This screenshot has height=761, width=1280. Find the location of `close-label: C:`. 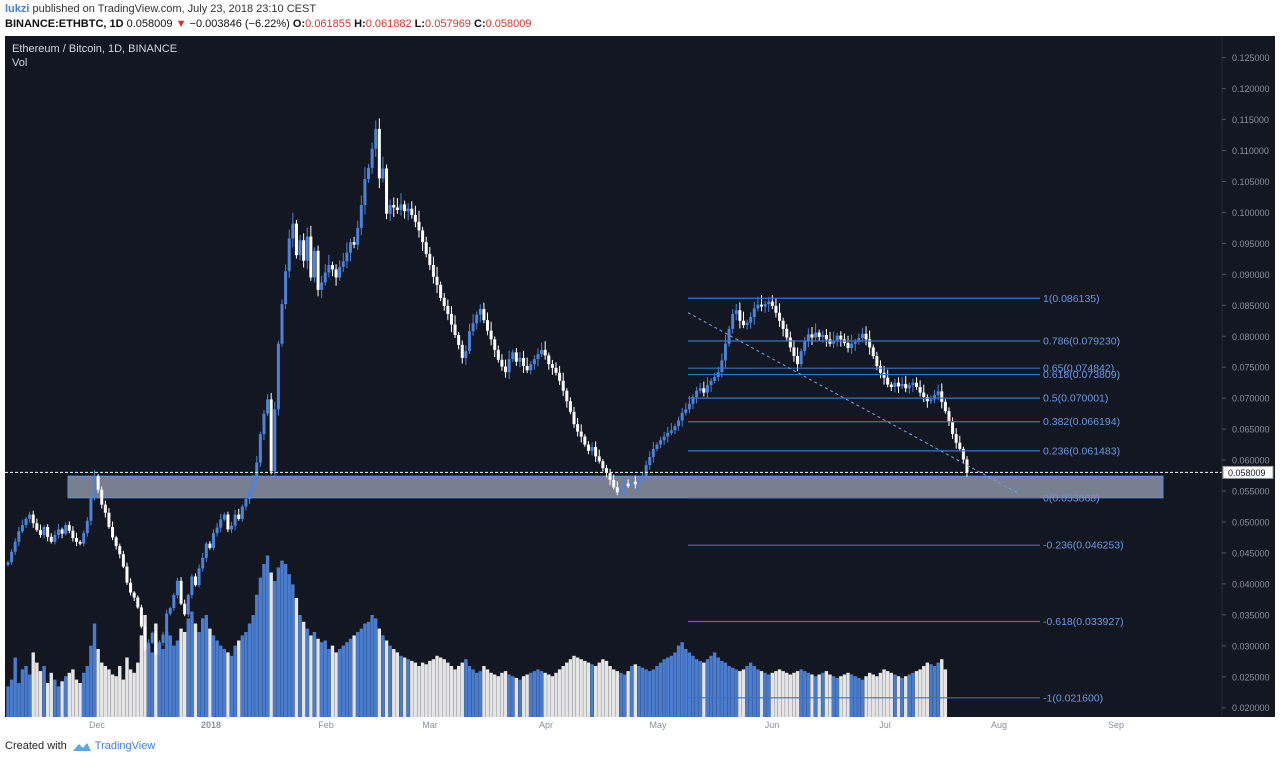

close-label: C: is located at coordinates (480, 24).